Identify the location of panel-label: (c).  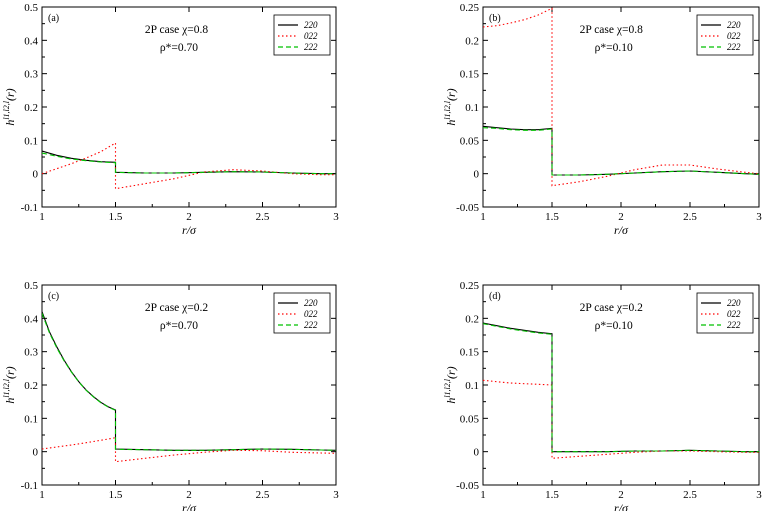
(53, 296).